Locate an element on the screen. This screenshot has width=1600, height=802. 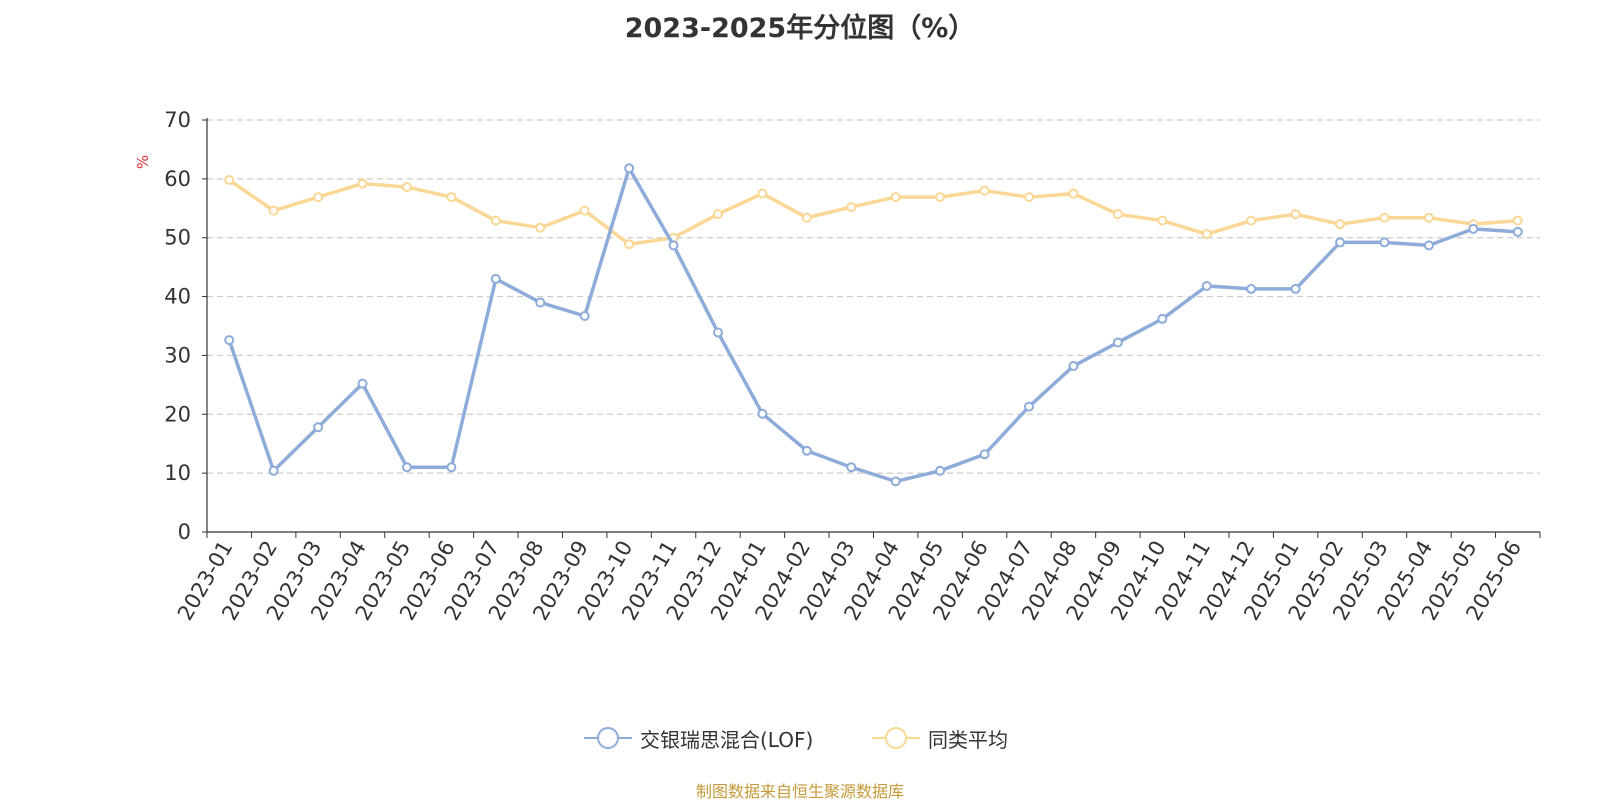
y-tick-label: 60 is located at coordinates (177, 179).